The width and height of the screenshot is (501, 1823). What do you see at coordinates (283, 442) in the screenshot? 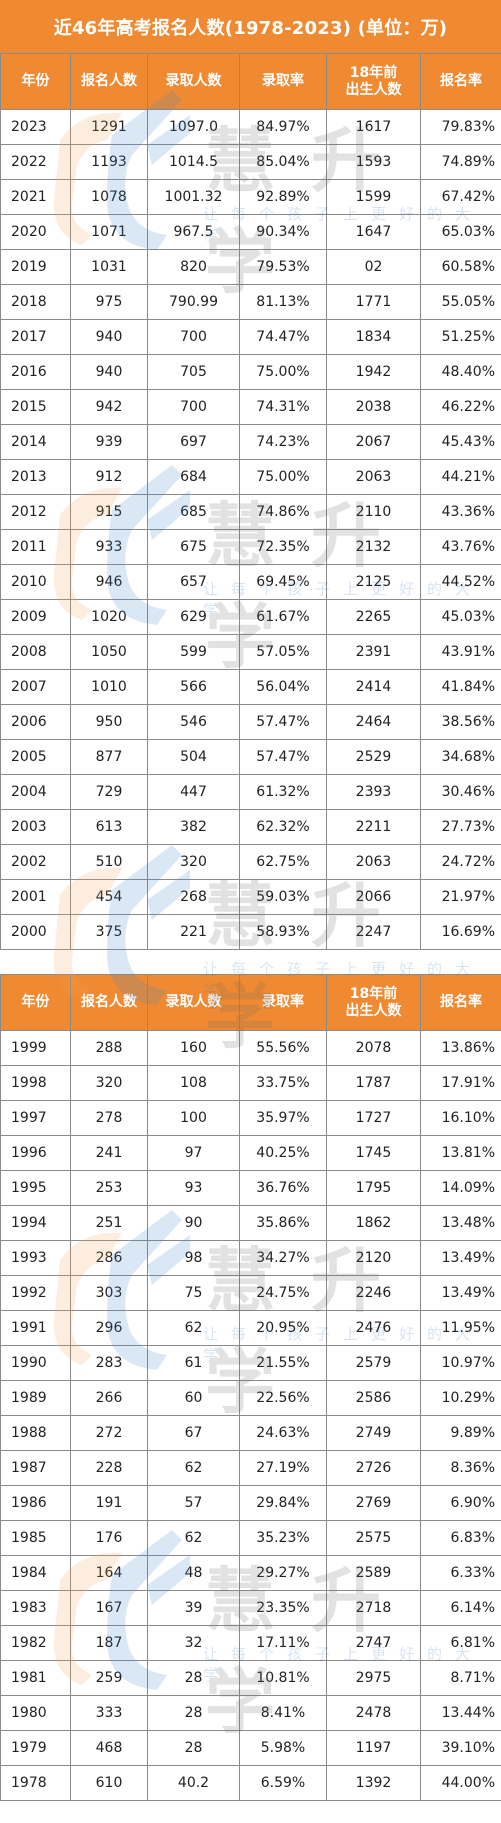
I see `cell-admission-rate: 74.23%` at bounding box center [283, 442].